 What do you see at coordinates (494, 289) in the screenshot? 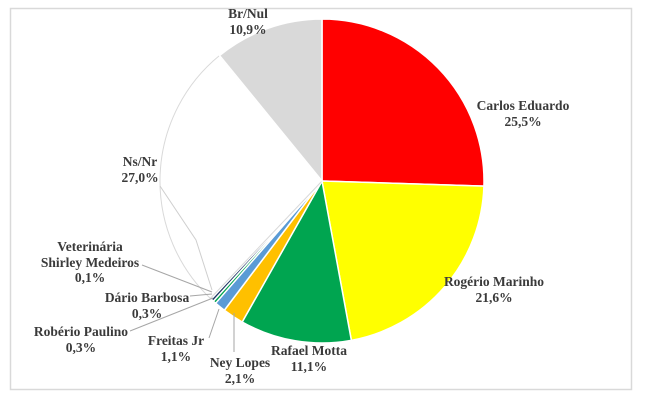
I see `slice-label-rogerio-marinho: Rogério Marinho 21,6%` at bounding box center [494, 289].